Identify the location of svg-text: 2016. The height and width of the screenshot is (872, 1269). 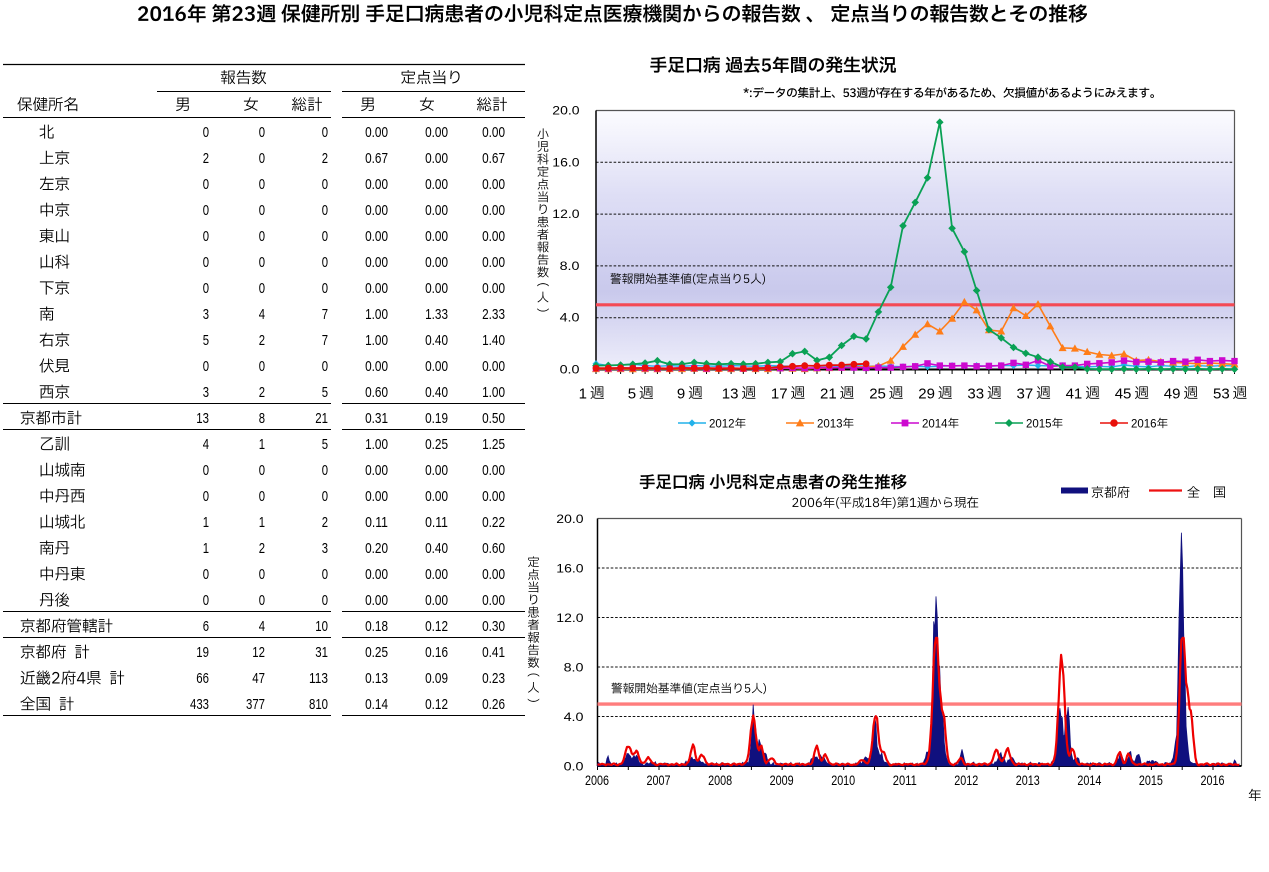
(1213, 780).